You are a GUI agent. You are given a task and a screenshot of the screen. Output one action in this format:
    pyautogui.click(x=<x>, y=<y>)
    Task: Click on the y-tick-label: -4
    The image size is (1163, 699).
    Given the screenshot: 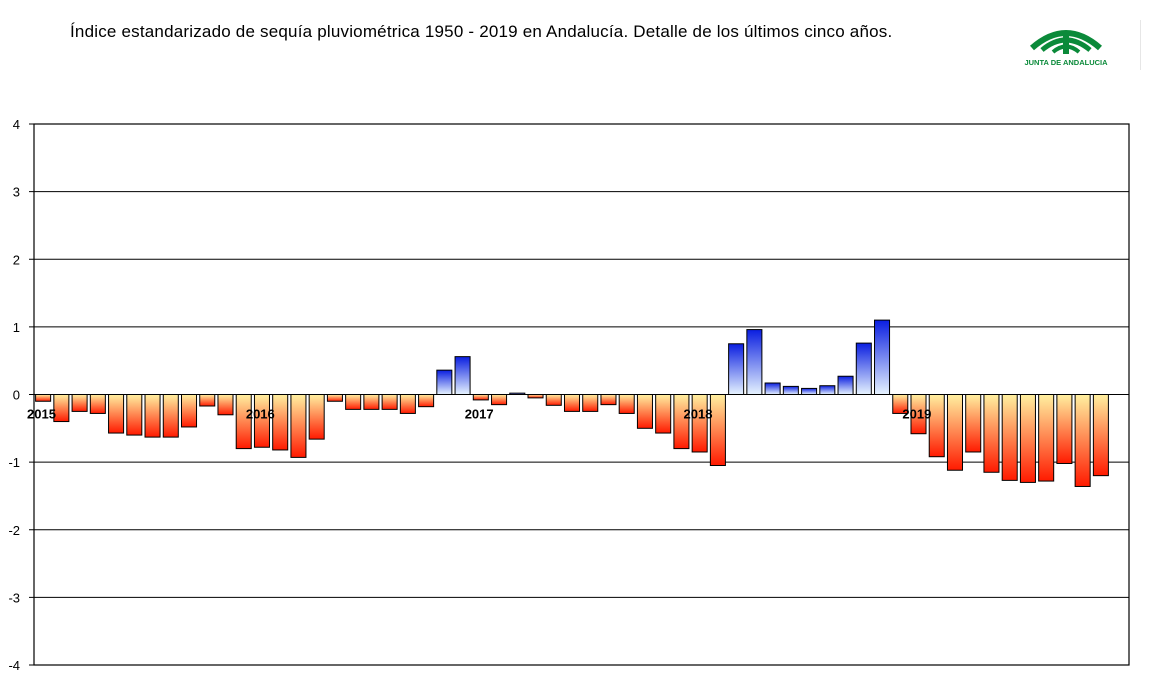 What is the action you would take?
    pyautogui.click(x=14, y=665)
    